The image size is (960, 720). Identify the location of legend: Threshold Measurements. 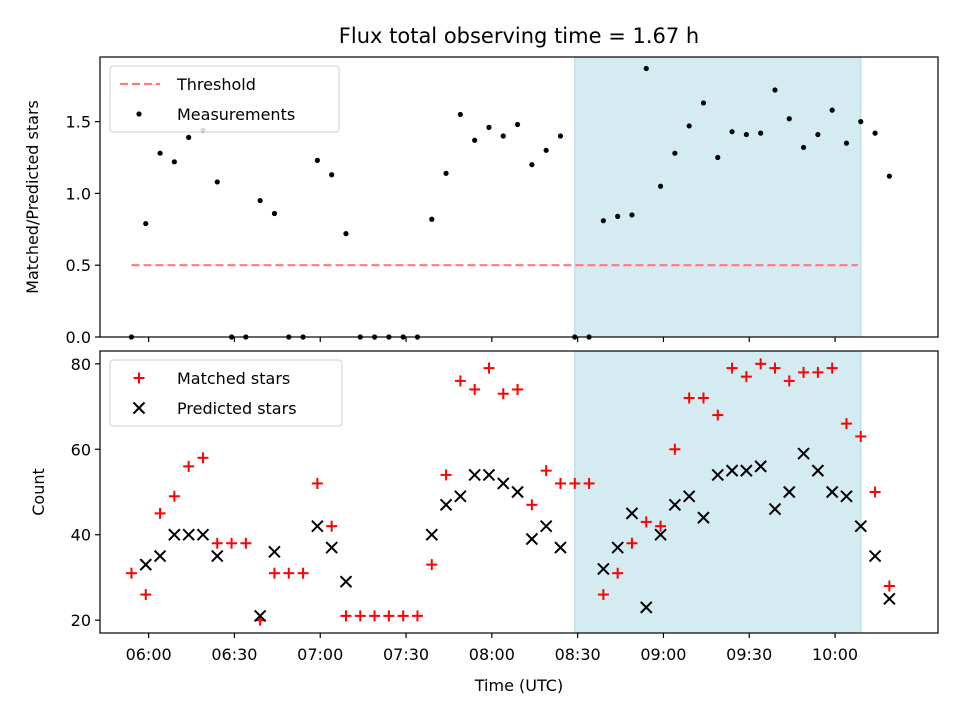
(224, 99).